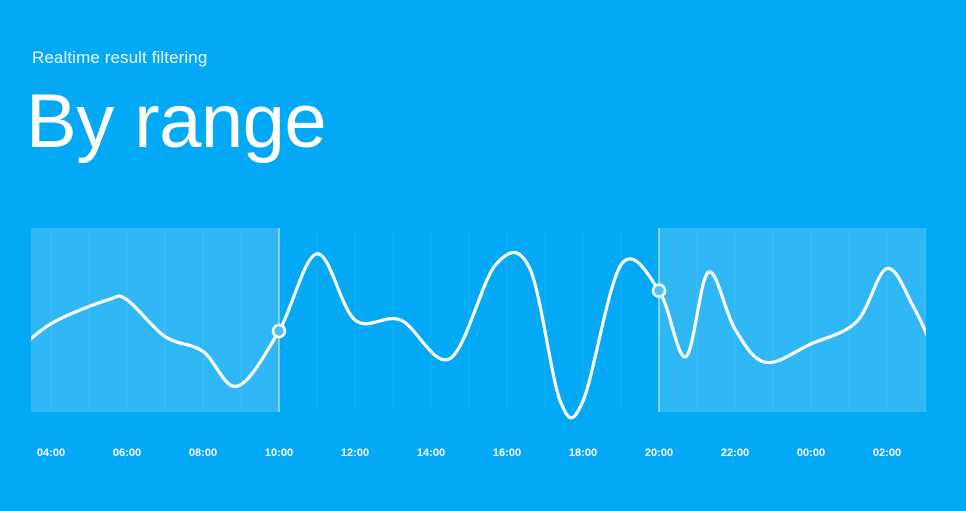  Describe the element at coordinates (887, 453) in the screenshot. I see `x-tick-label: 02:00` at that location.